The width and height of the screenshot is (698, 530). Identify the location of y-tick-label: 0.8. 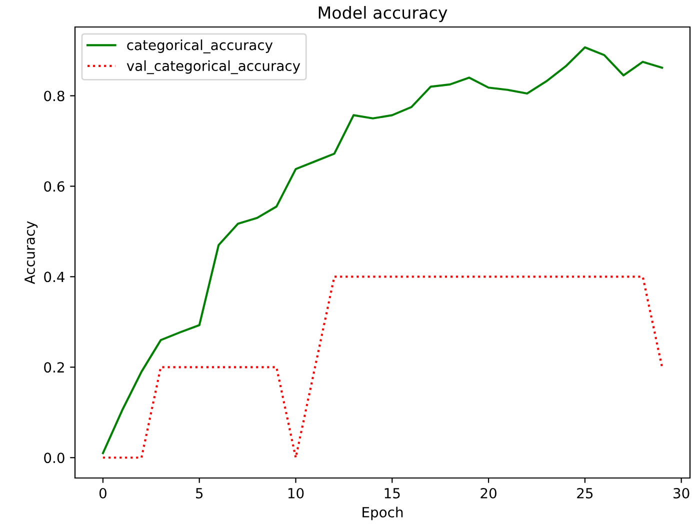
(54, 96).